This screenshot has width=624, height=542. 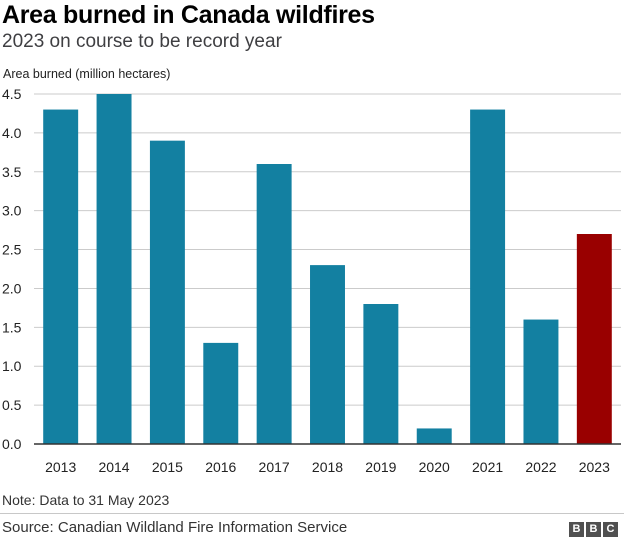 I want to click on bar-2019, so click(x=381, y=374).